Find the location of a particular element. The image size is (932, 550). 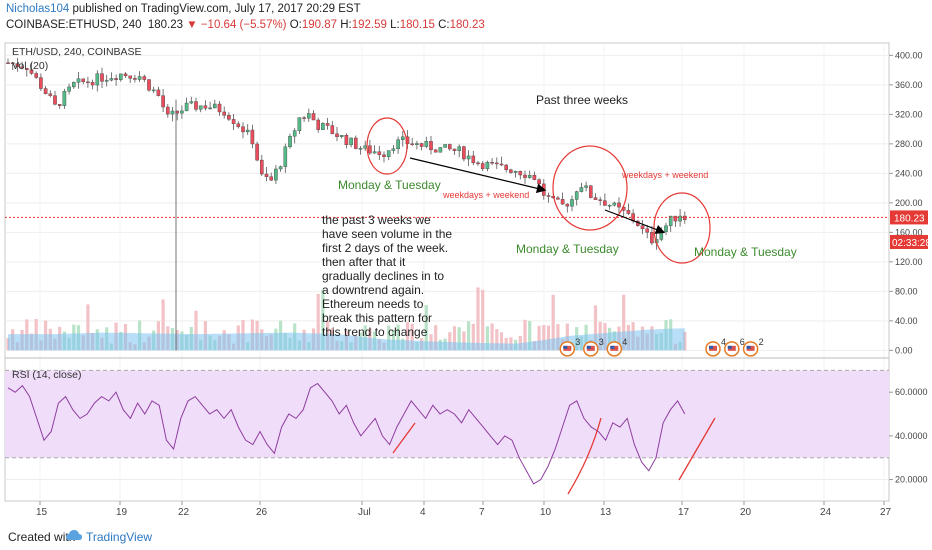

time-tick-label: 17 is located at coordinates (684, 512).